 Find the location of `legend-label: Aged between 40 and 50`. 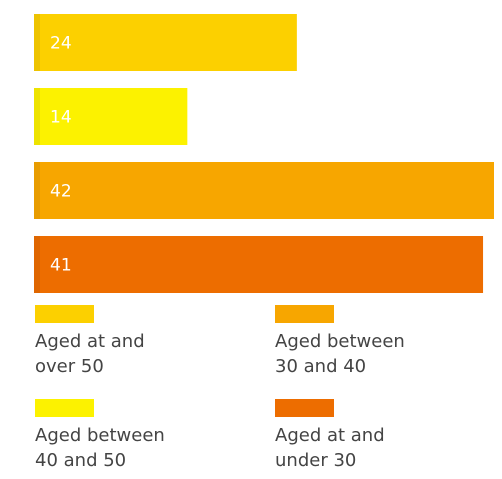

legend-label: Aged between 40 and 50 is located at coordinates (100, 448).